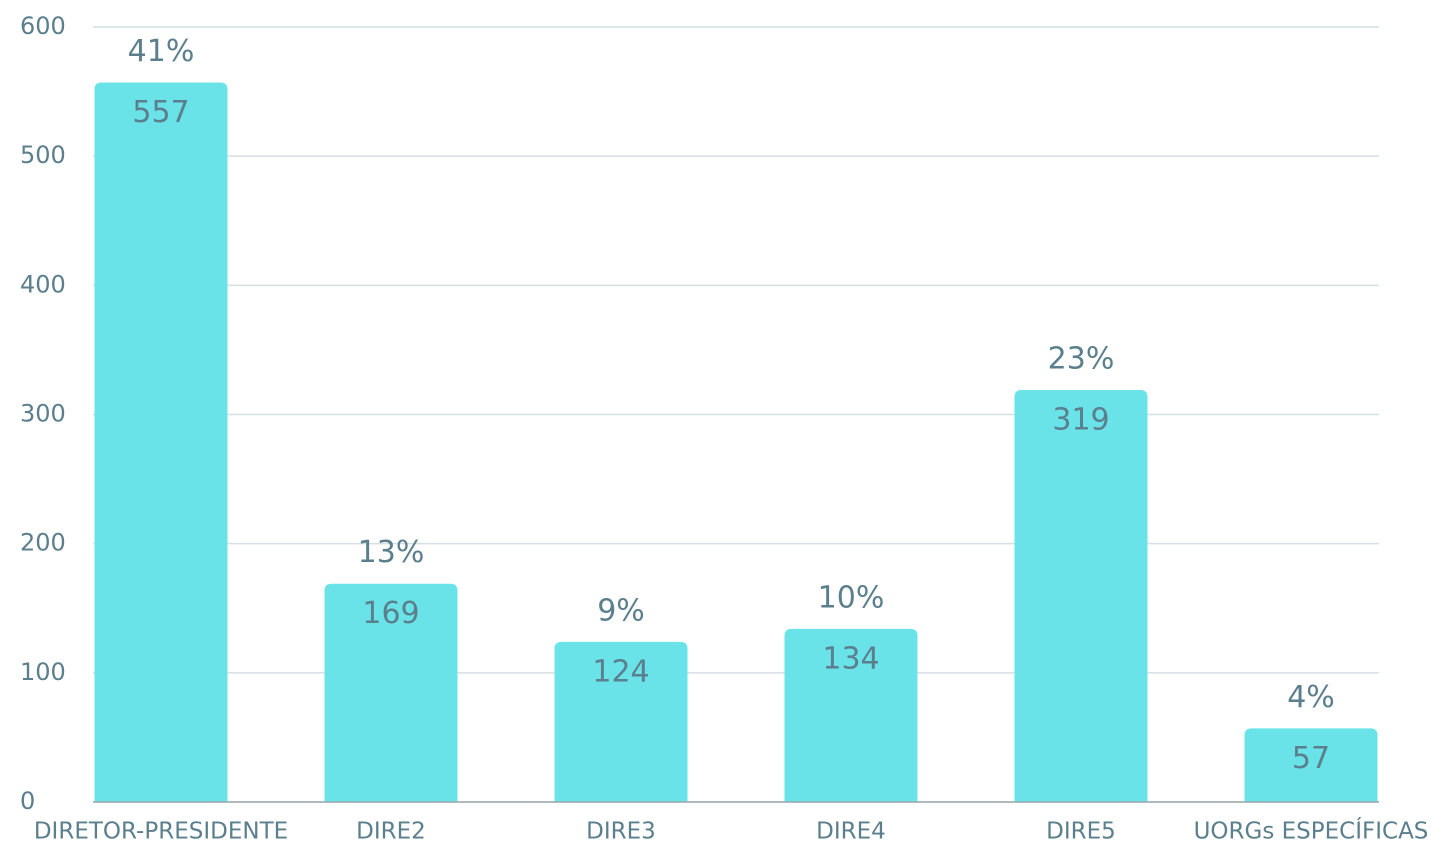 The width and height of the screenshot is (1451, 844). Describe the element at coordinates (43, 155) in the screenshot. I see `y-tick-label: 500` at that location.